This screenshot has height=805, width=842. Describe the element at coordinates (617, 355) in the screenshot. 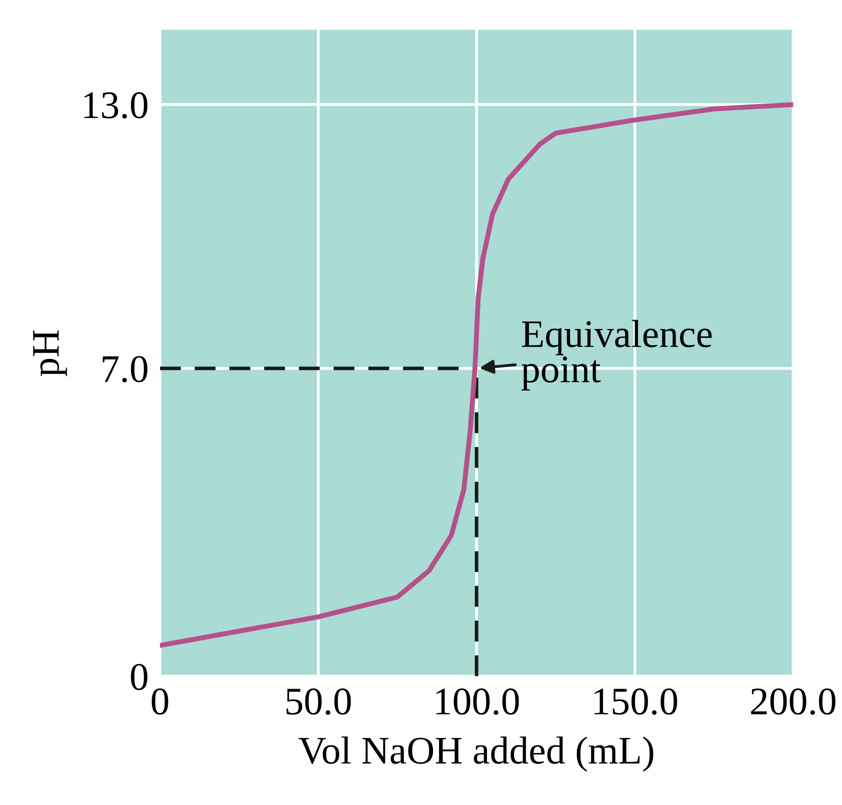

I see `annotation: Equivalence point` at that location.